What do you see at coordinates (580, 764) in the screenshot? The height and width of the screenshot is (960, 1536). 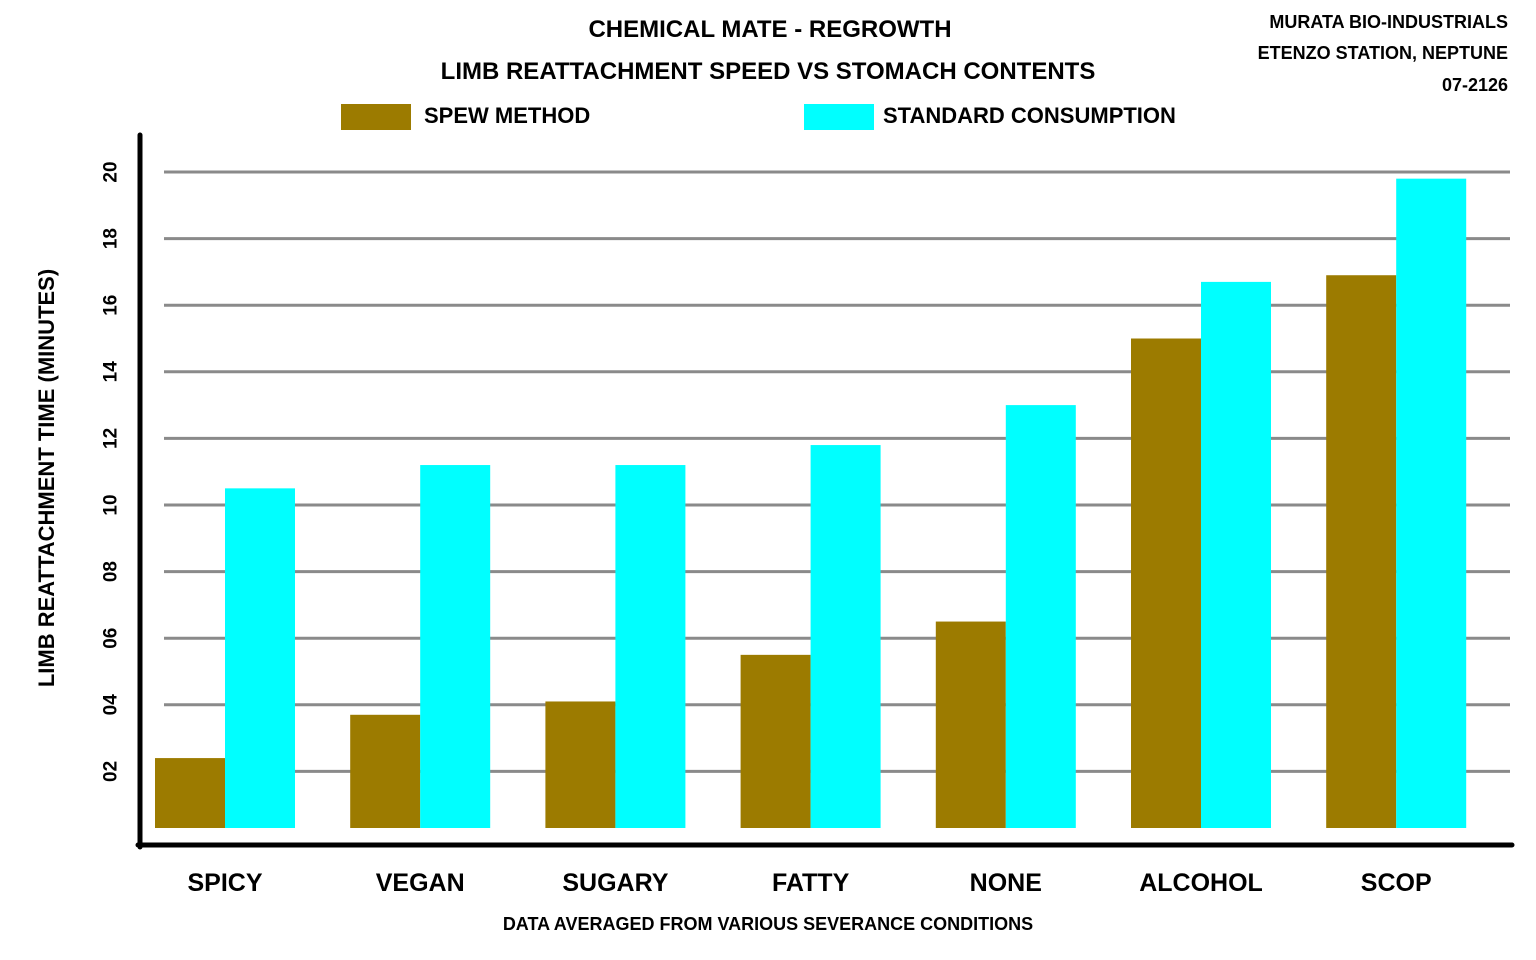 I see `bar-spew-sugary` at bounding box center [580, 764].